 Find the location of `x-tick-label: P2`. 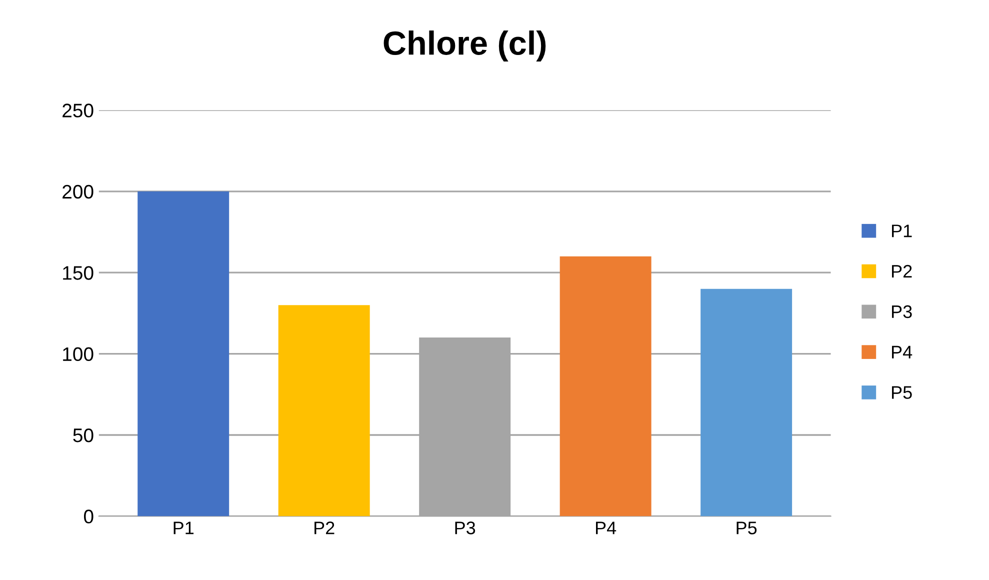

x-tick-label: P2 is located at coordinates (324, 528).